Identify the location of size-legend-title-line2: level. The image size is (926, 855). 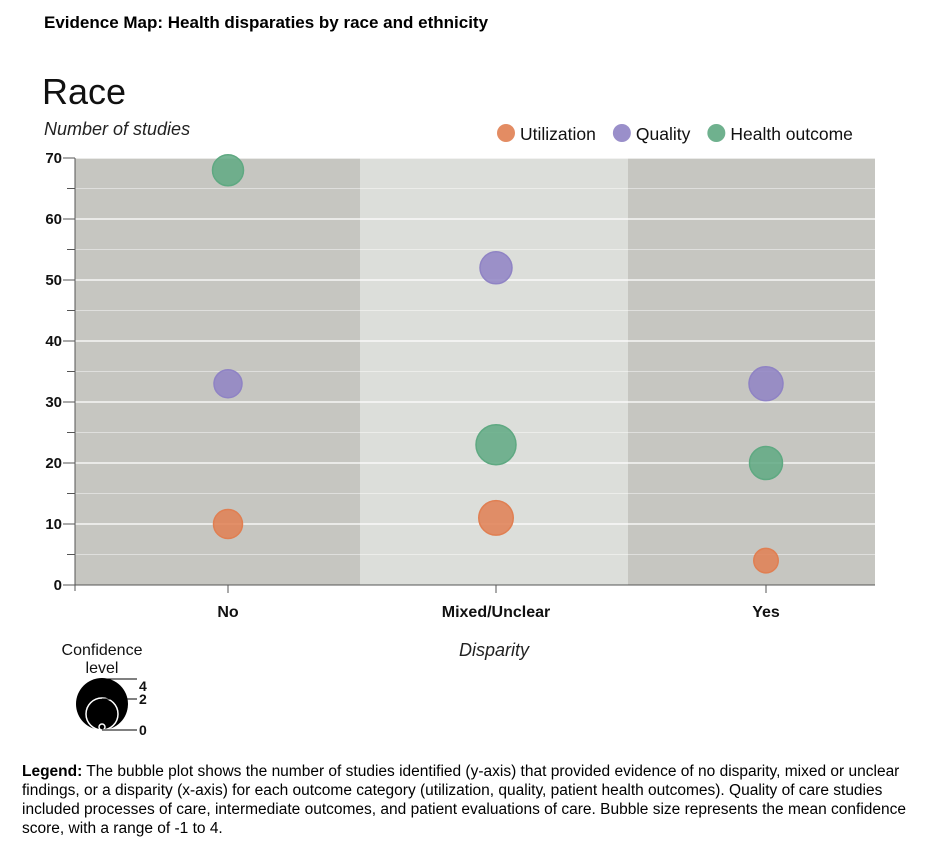
(102, 668).